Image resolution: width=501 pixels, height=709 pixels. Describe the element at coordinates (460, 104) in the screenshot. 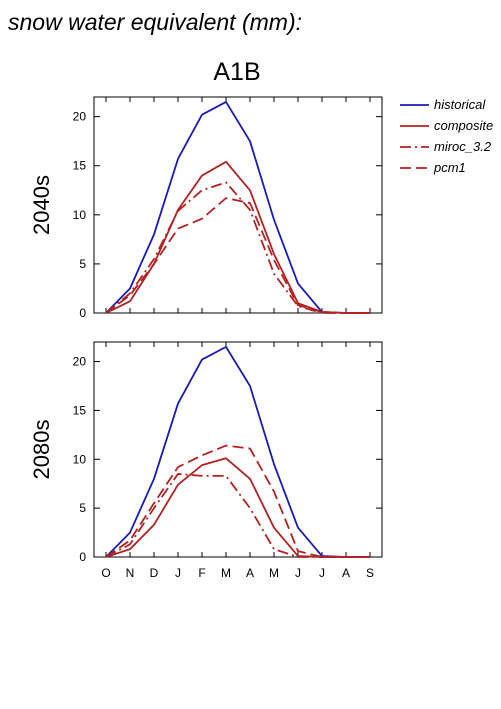

I see `legend-label-historical: historical` at that location.